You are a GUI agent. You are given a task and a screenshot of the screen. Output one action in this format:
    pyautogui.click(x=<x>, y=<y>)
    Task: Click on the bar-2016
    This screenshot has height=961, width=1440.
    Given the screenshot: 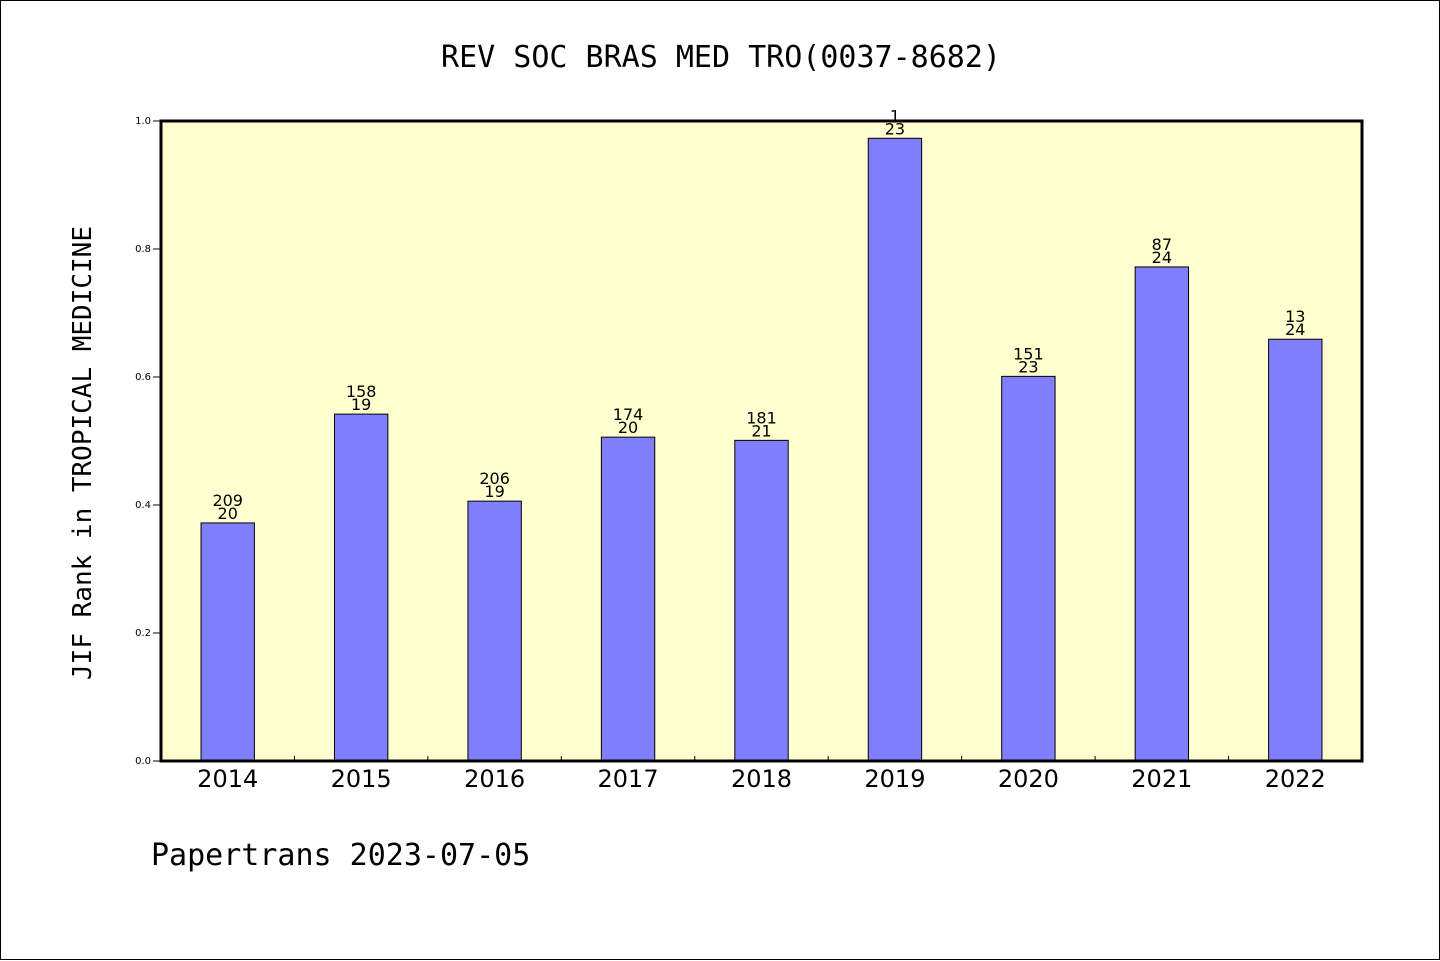 What is the action you would take?
    pyautogui.click(x=494, y=631)
    